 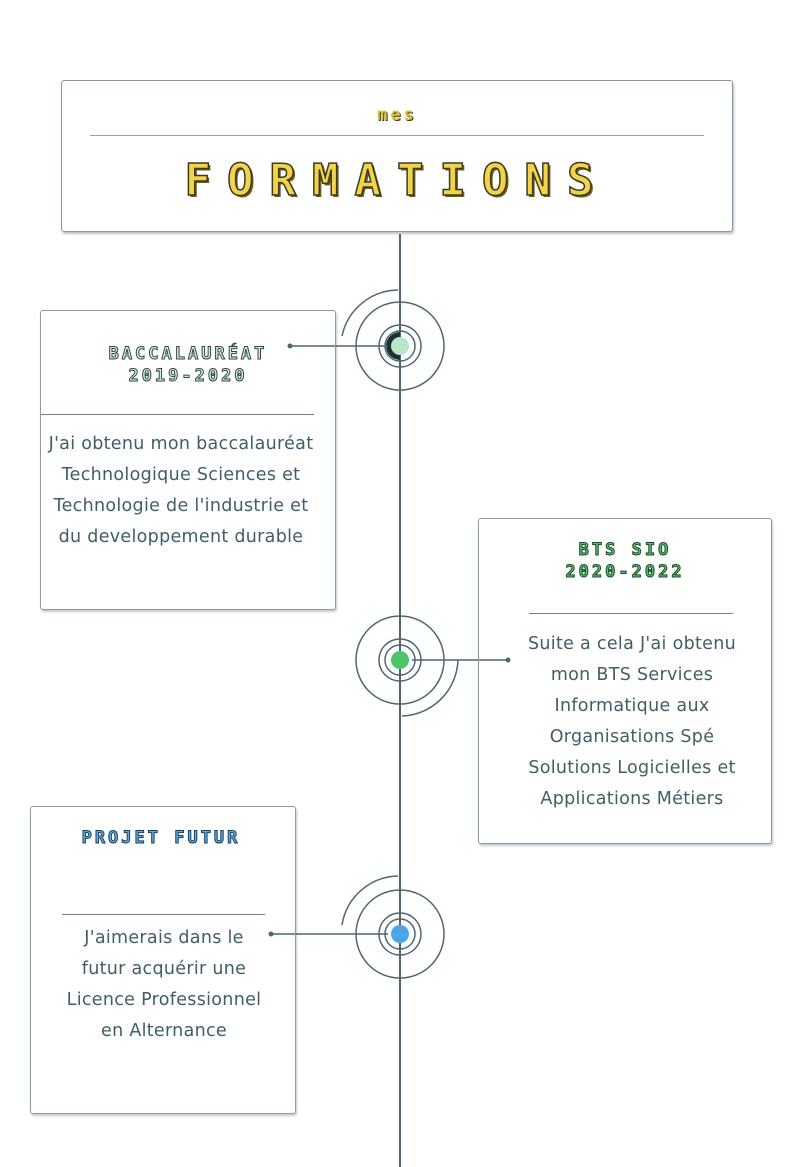 What do you see at coordinates (397, 115) in the screenshot?
I see `header-subtitle: mes` at bounding box center [397, 115].